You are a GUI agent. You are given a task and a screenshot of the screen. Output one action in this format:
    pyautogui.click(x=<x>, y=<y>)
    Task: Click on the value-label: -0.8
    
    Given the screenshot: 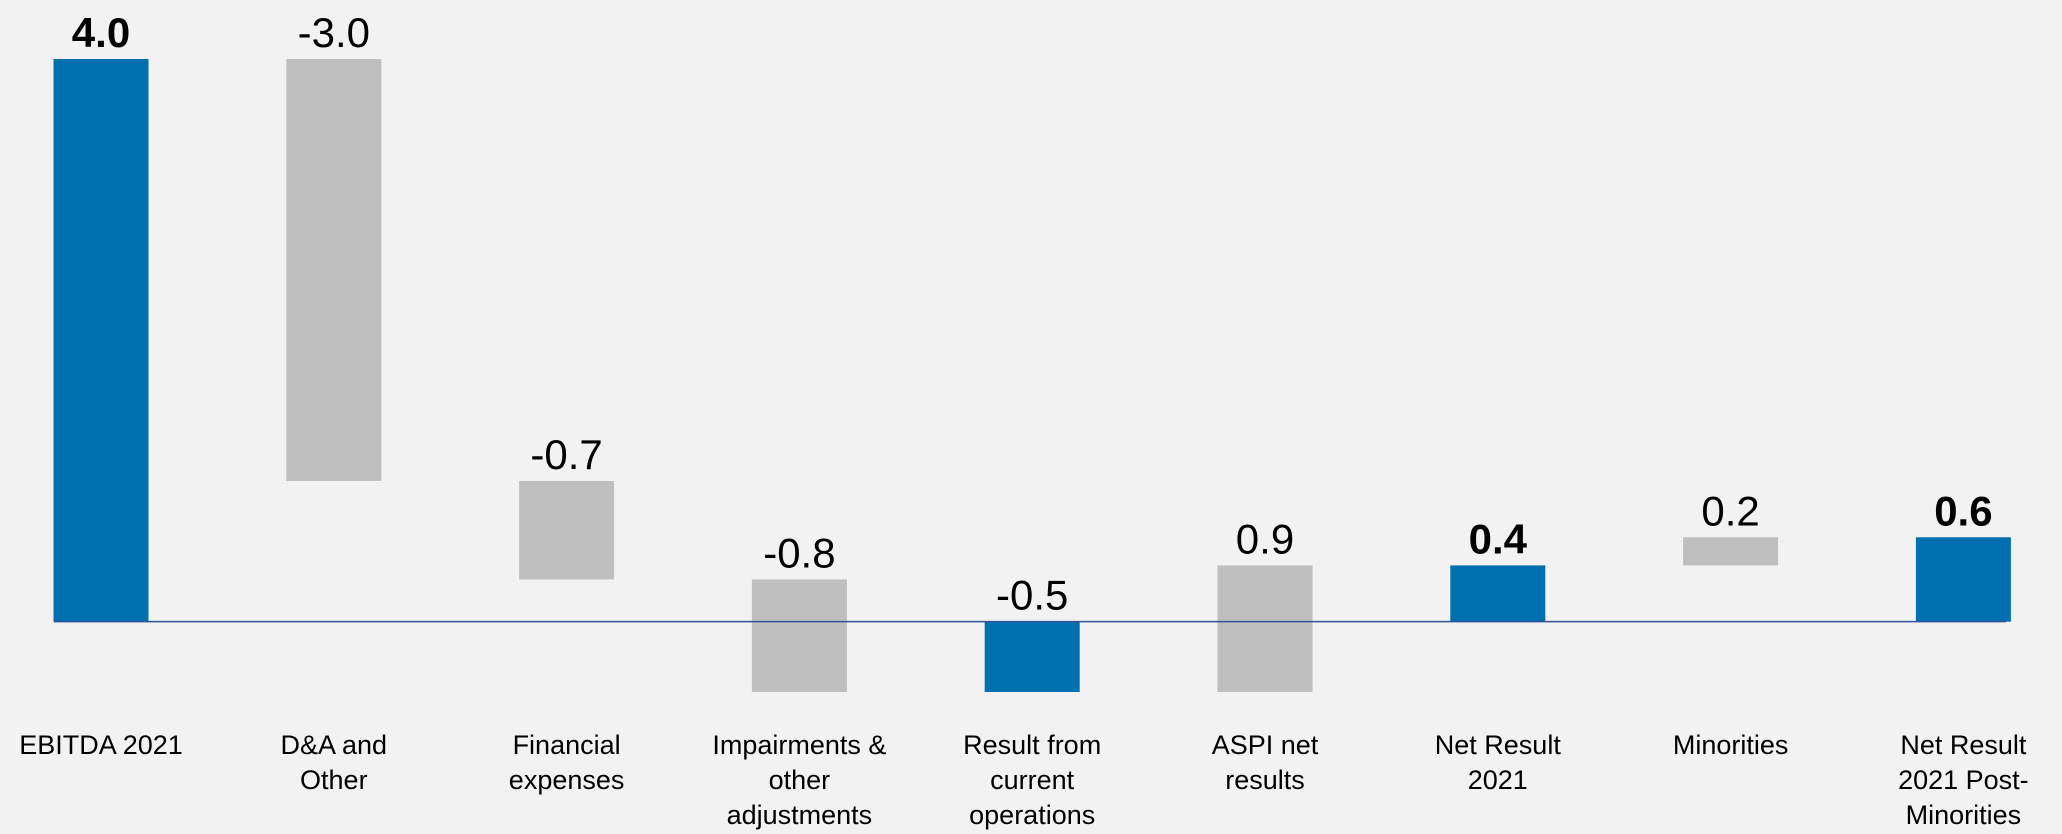 What is the action you would take?
    pyautogui.click(x=799, y=552)
    